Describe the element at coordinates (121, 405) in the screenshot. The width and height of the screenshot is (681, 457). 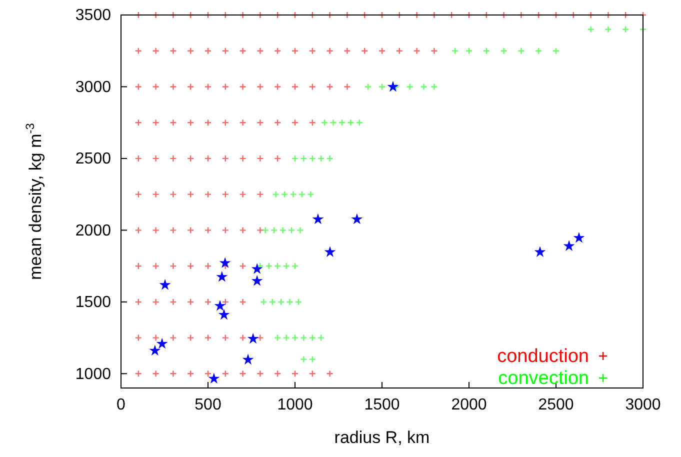
I see `x-tick-label: 0` at that location.